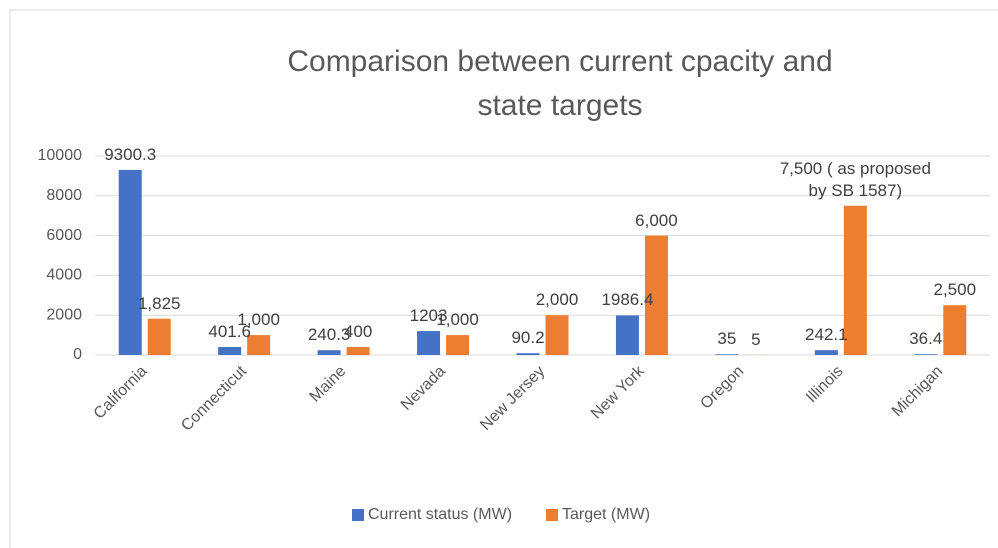  I want to click on x-tick-label: Illinois, so click(824, 384).